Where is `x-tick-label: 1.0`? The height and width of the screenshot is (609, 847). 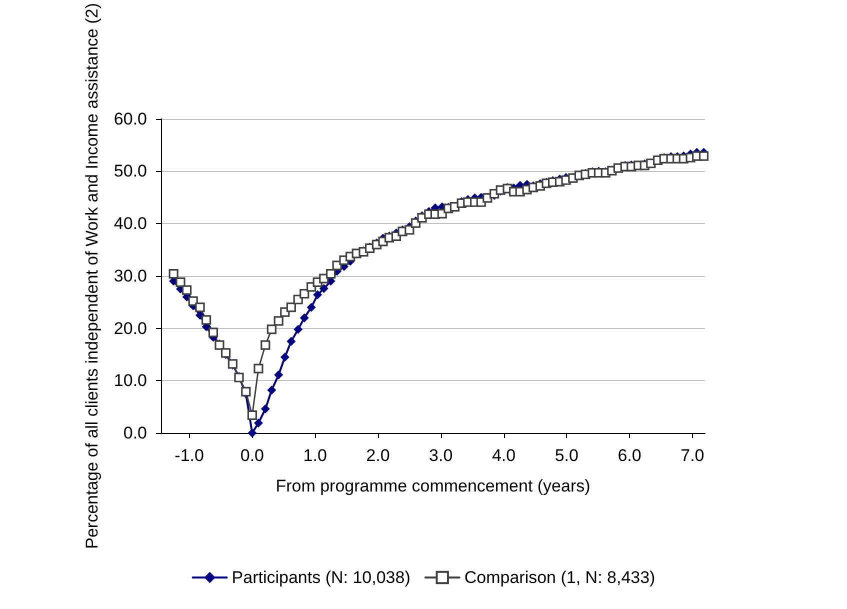
x-tick-label: 1.0 is located at coordinates (315, 455).